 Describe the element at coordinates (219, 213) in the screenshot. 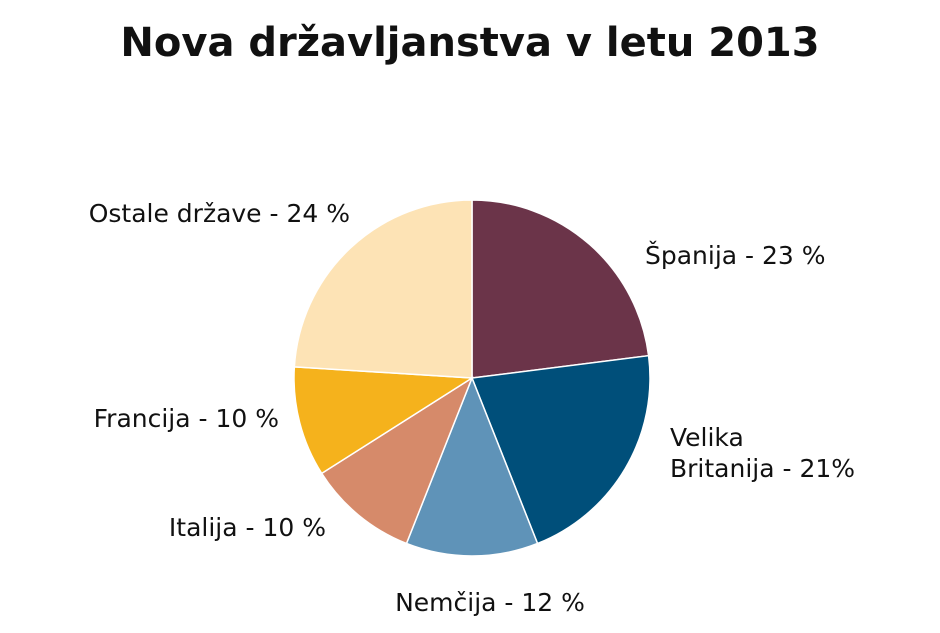

I see `slice-label: Ostale države - 24 %` at that location.